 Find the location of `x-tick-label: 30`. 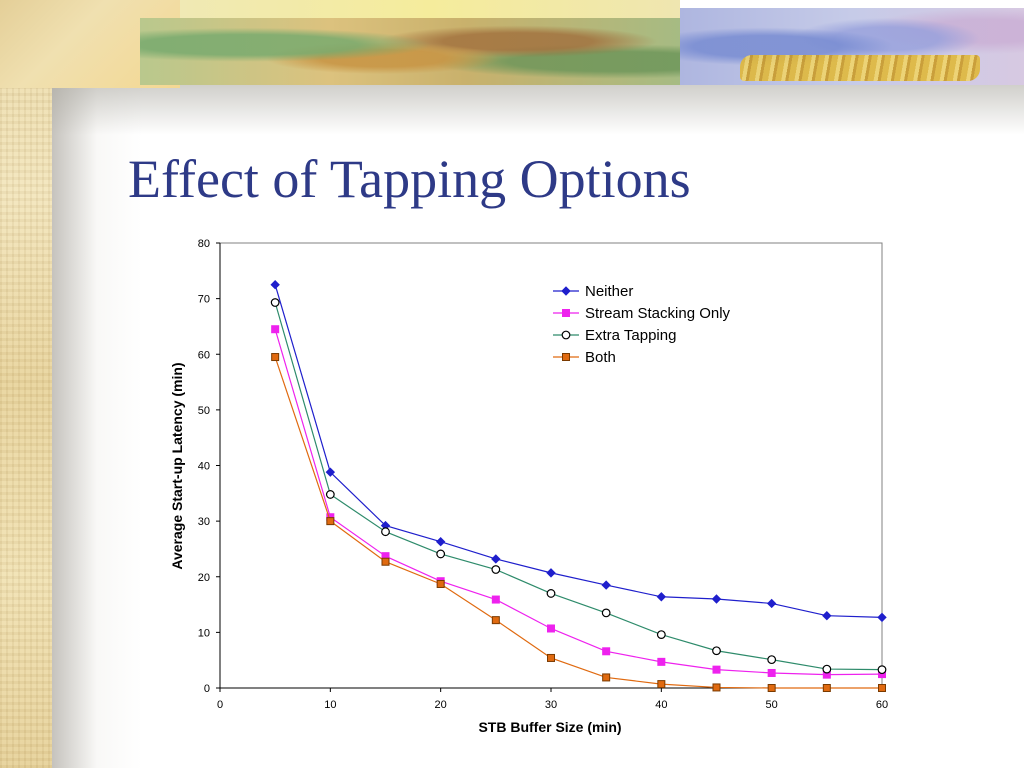

x-tick-label: 30 is located at coordinates (551, 705).